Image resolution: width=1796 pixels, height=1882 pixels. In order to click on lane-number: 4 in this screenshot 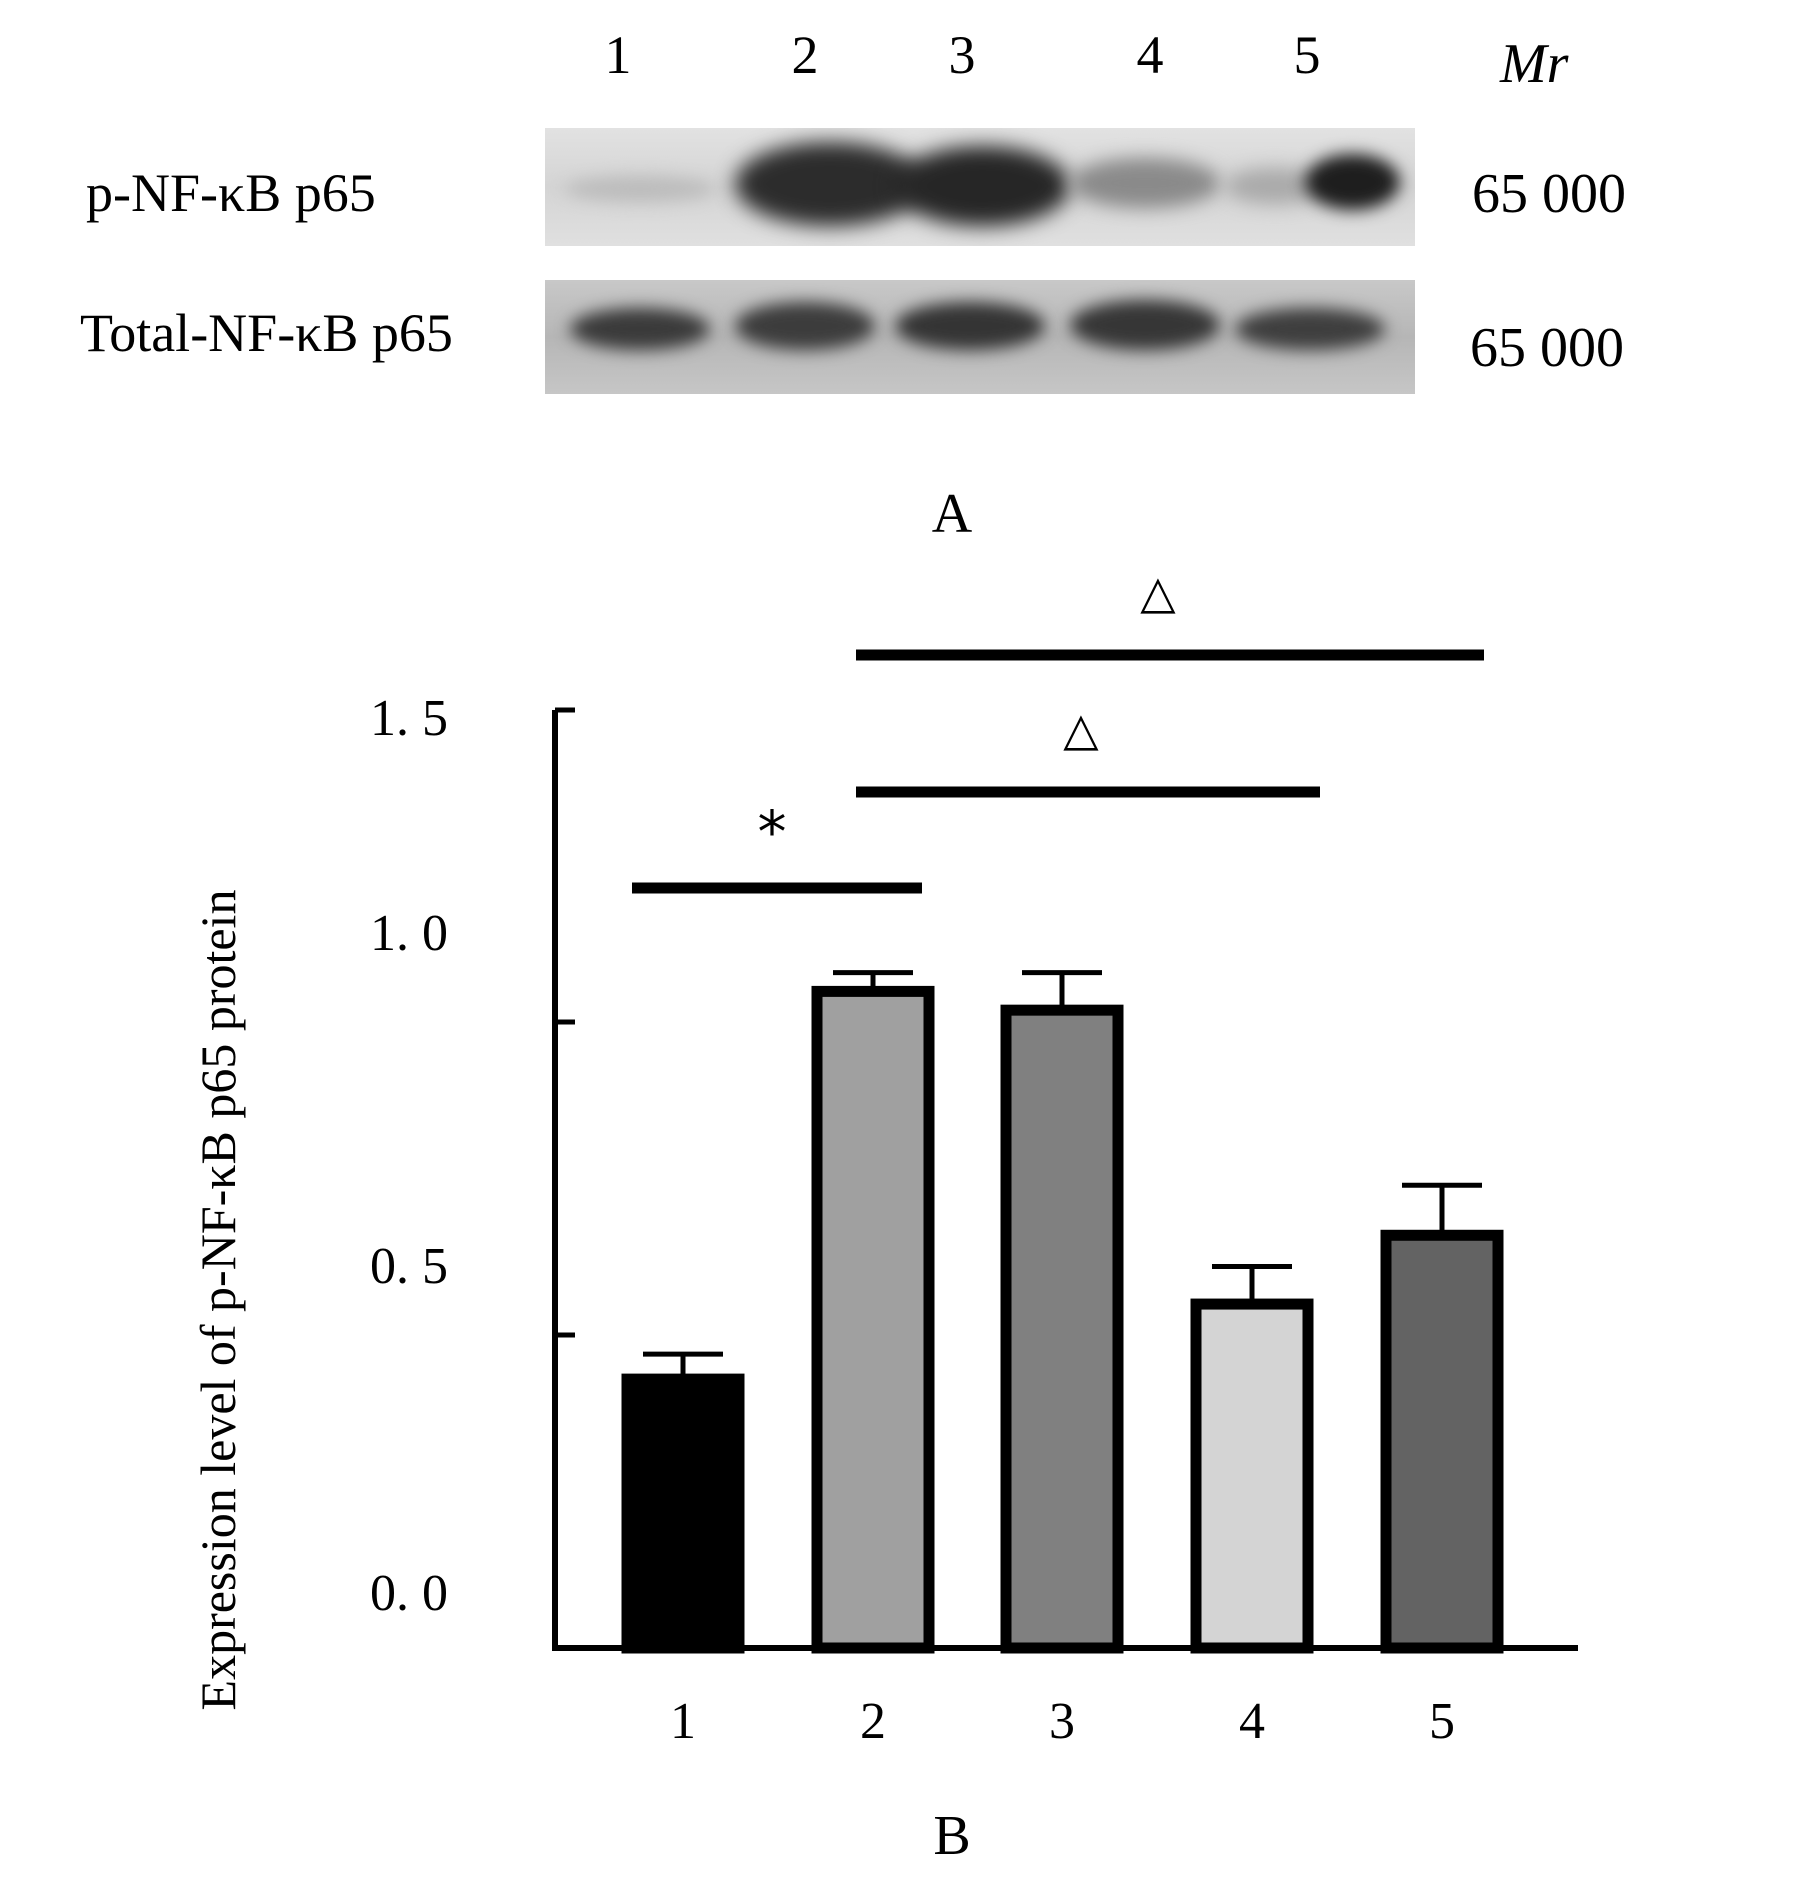, I will do `click(1150, 55)`.